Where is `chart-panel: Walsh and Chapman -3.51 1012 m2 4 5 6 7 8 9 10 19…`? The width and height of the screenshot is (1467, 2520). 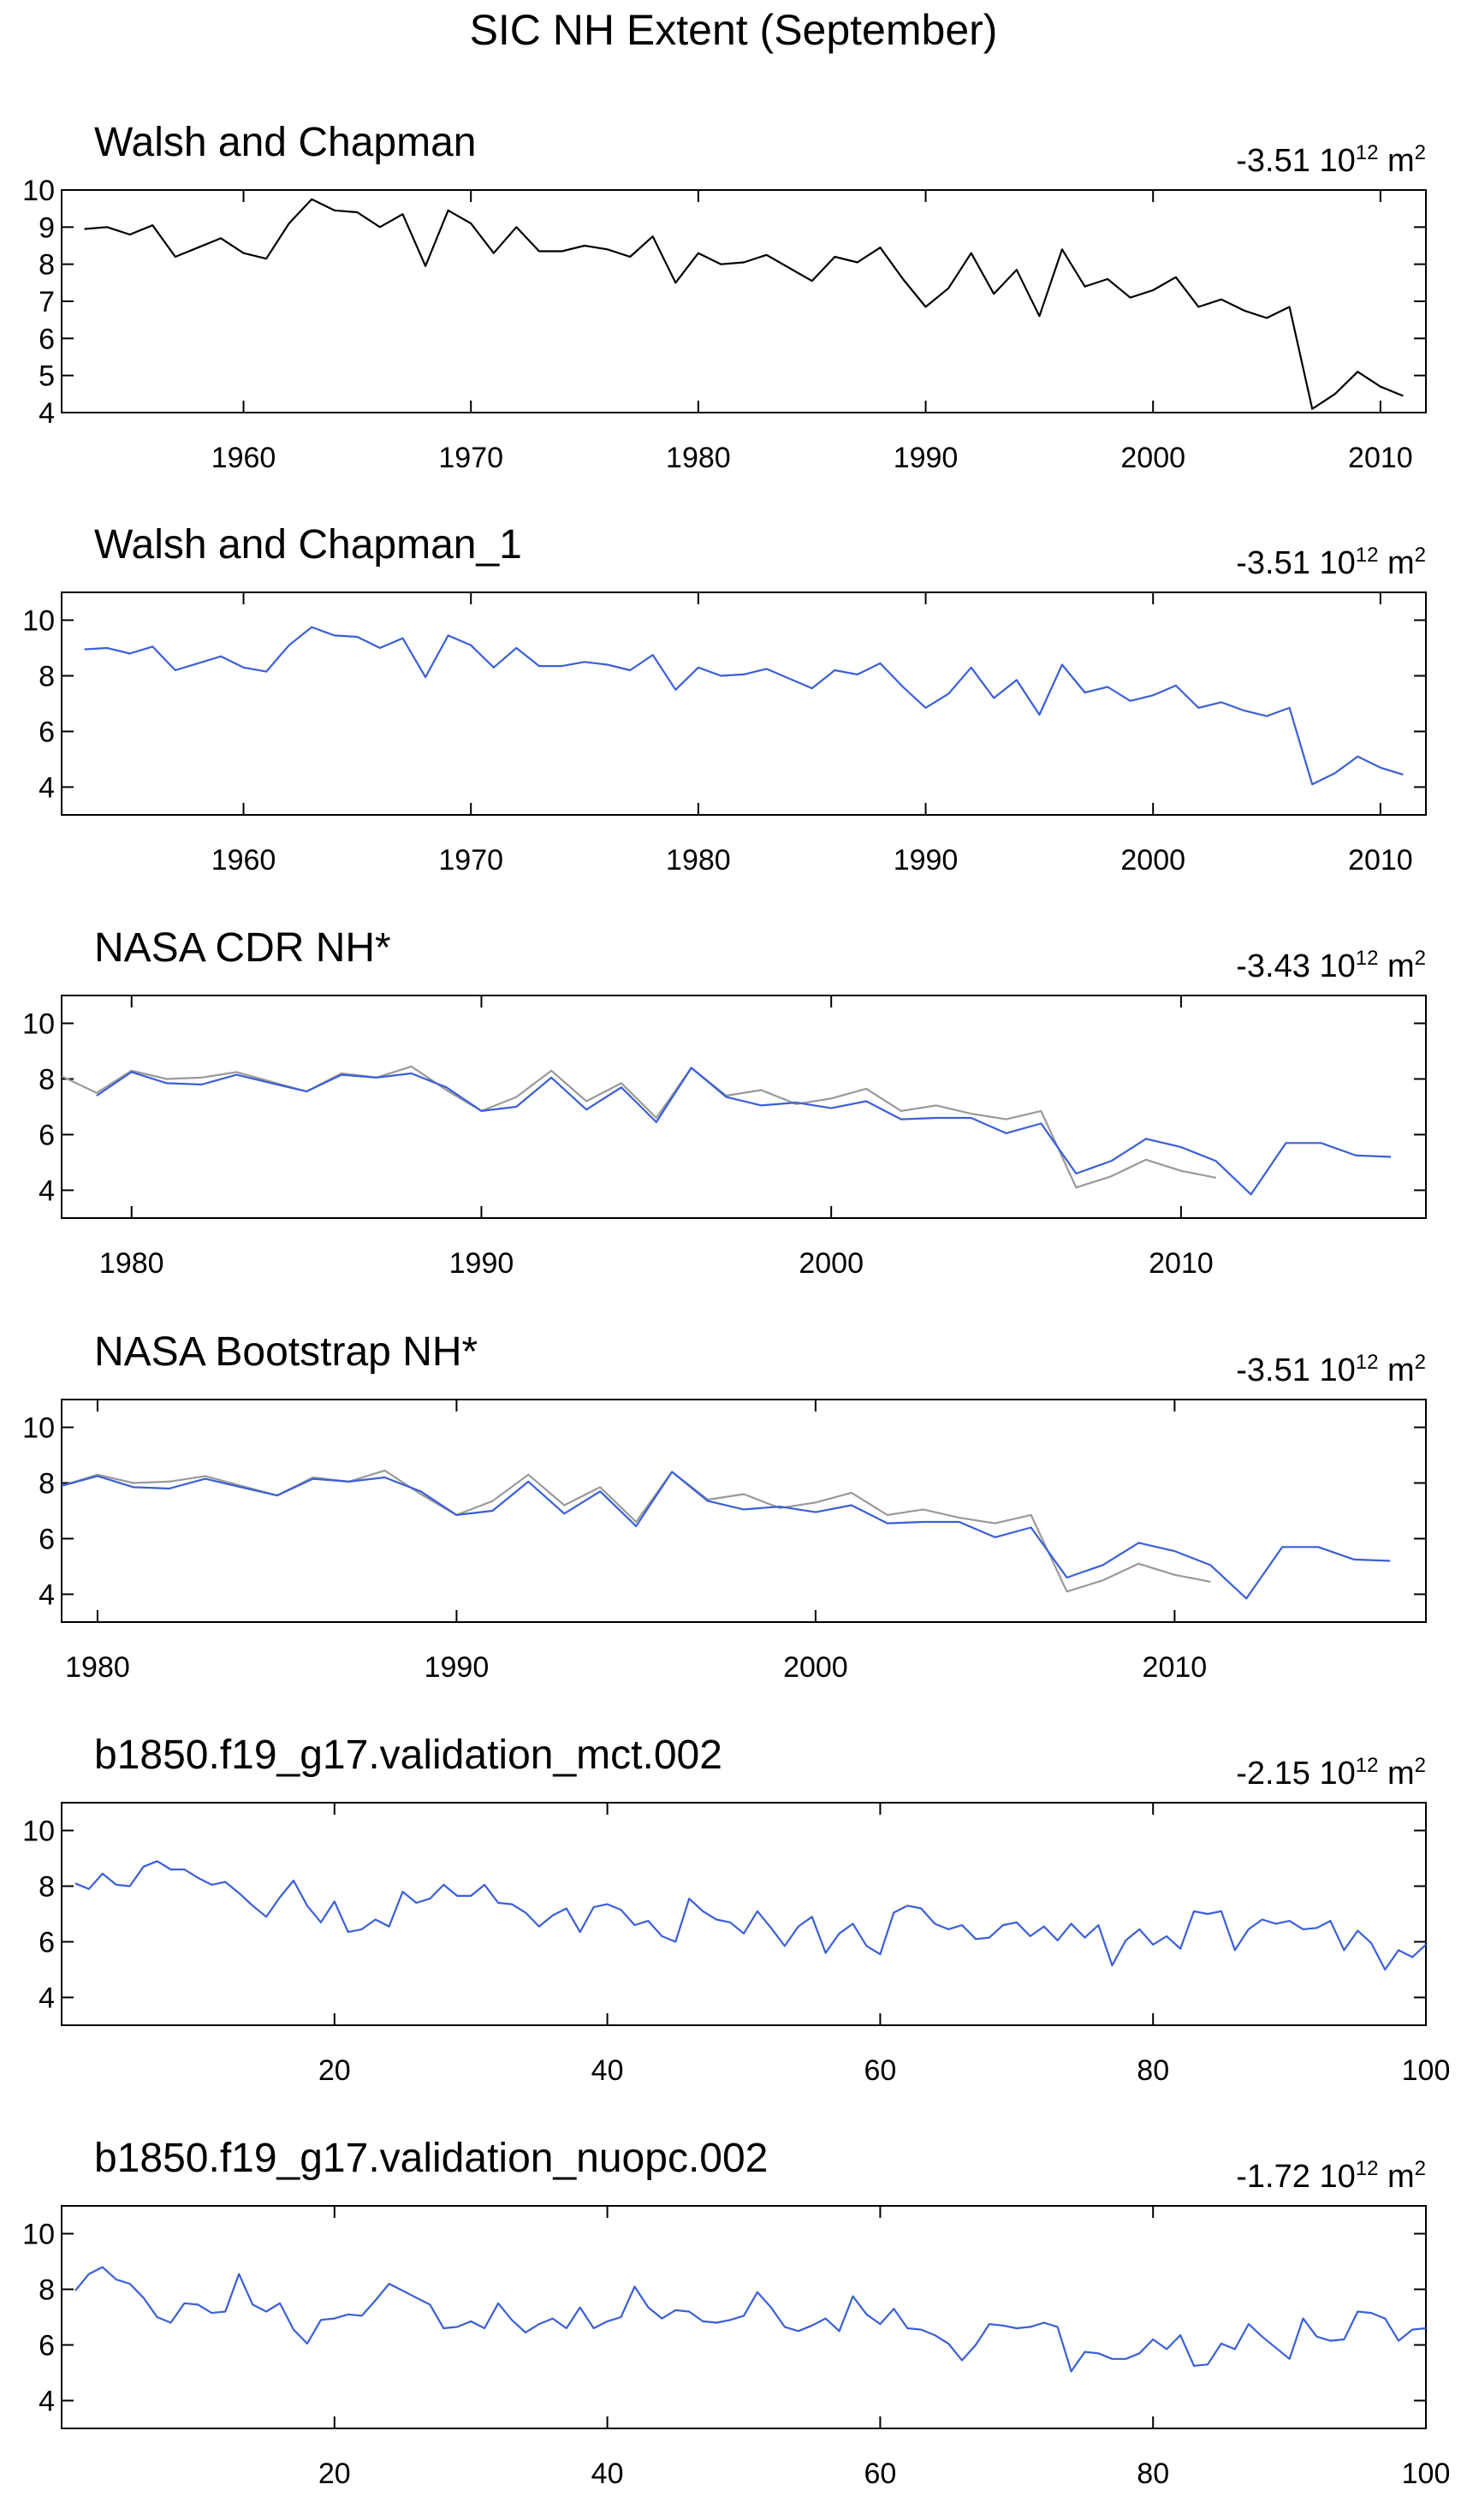 chart-panel: Walsh and Chapman -3.51 1012 m2 4 5 6 7 8 9 10 19… is located at coordinates (724, 297).